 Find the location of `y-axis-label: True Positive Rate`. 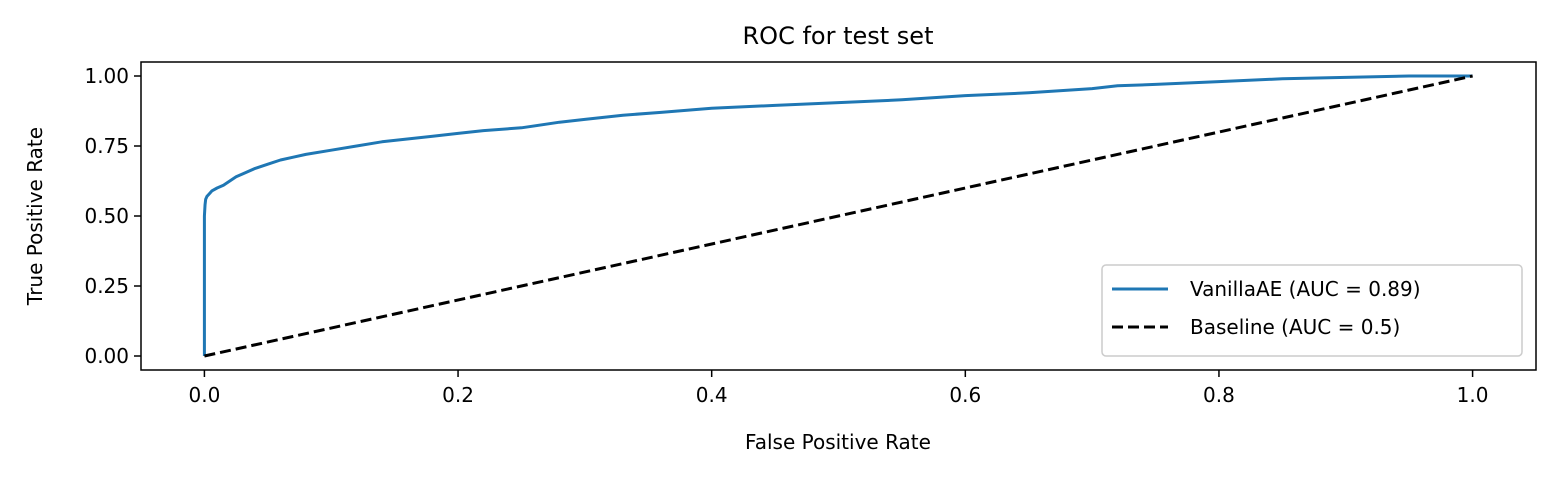

y-axis-label: True Positive Rate is located at coordinates (35, 216).